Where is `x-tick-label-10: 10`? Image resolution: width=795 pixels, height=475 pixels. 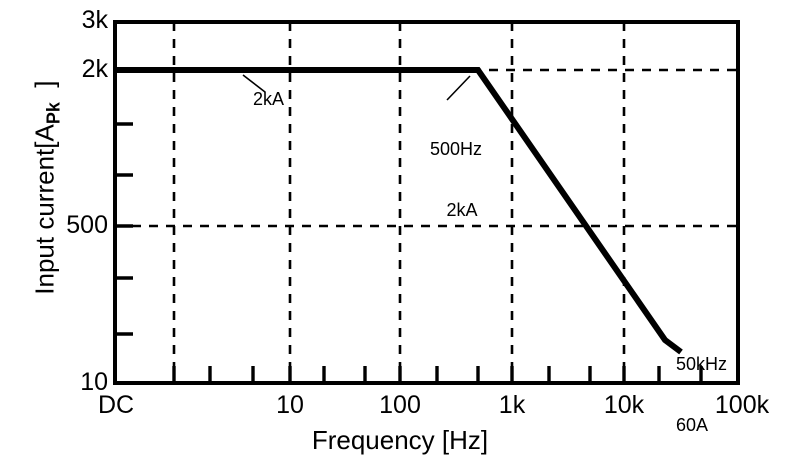 x-tick-label-10: 10 is located at coordinates (290, 405).